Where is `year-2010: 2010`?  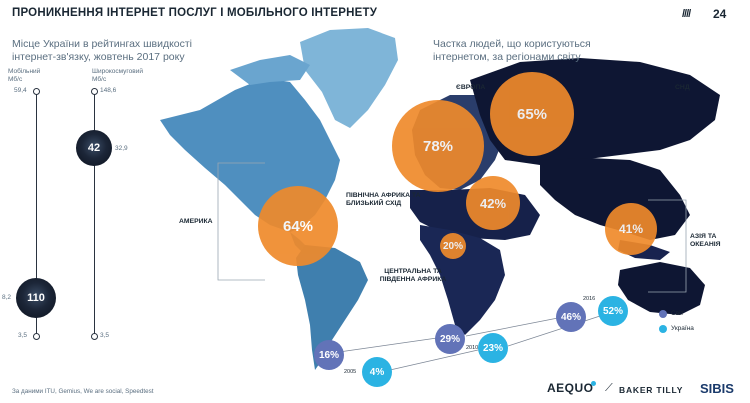
year-2010: 2010 is located at coordinates (472, 348).